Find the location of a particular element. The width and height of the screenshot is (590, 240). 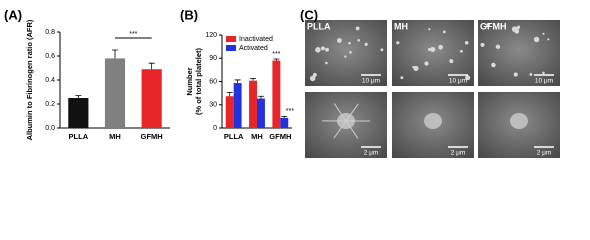

y-axis-title: Albumin to Fibrinogen ratio (AFR) is located at coordinates (29, 79).